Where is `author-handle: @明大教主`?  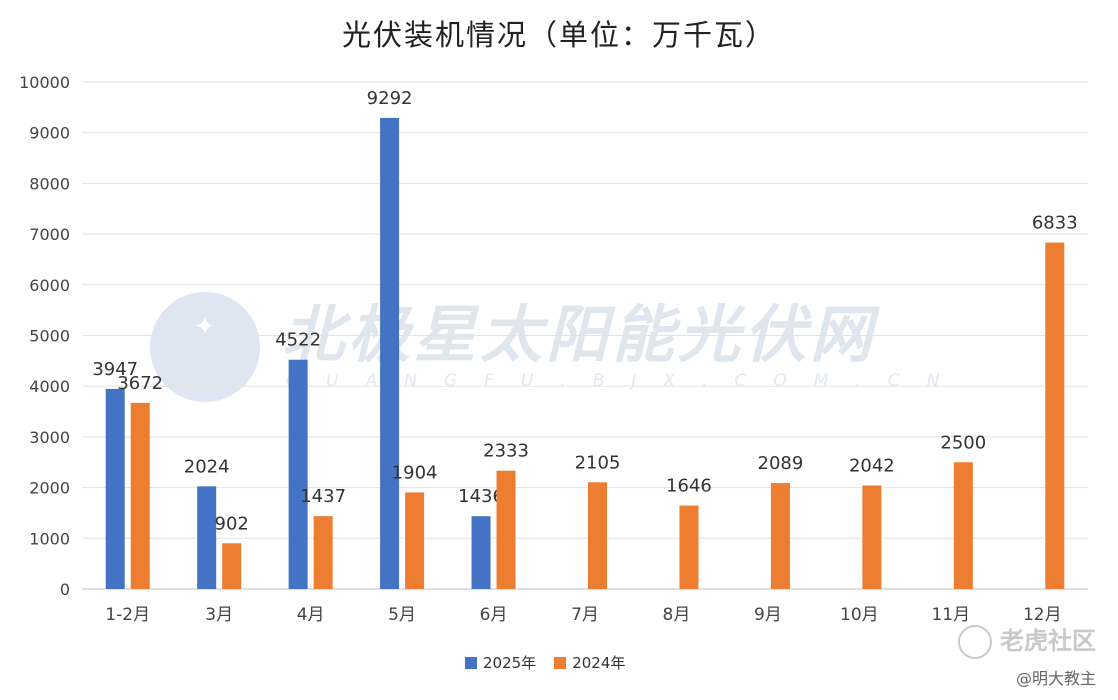
author-handle: @明大教主 is located at coordinates (1055, 678).